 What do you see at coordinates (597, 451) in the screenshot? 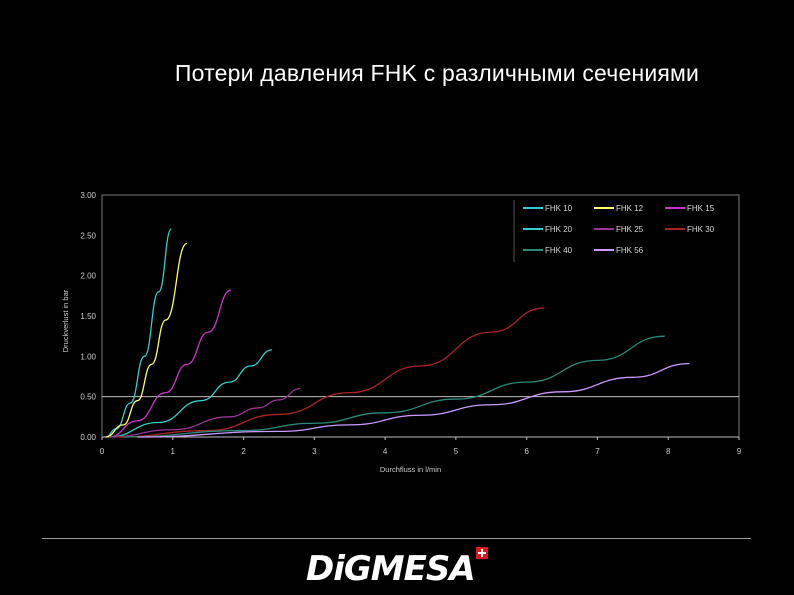
I see `x-tick-label: 7` at bounding box center [597, 451].